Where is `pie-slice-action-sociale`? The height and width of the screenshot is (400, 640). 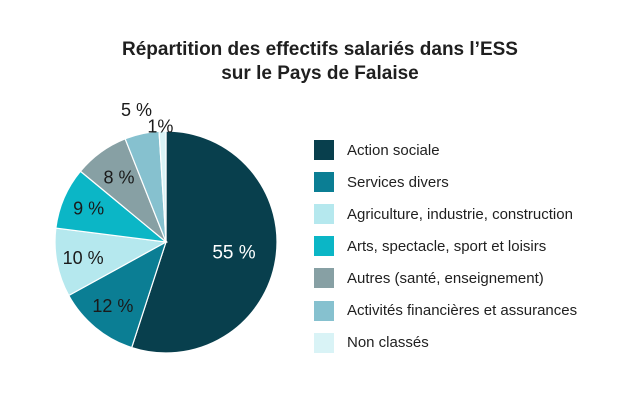
pie-slice-action-sociale is located at coordinates (204, 242).